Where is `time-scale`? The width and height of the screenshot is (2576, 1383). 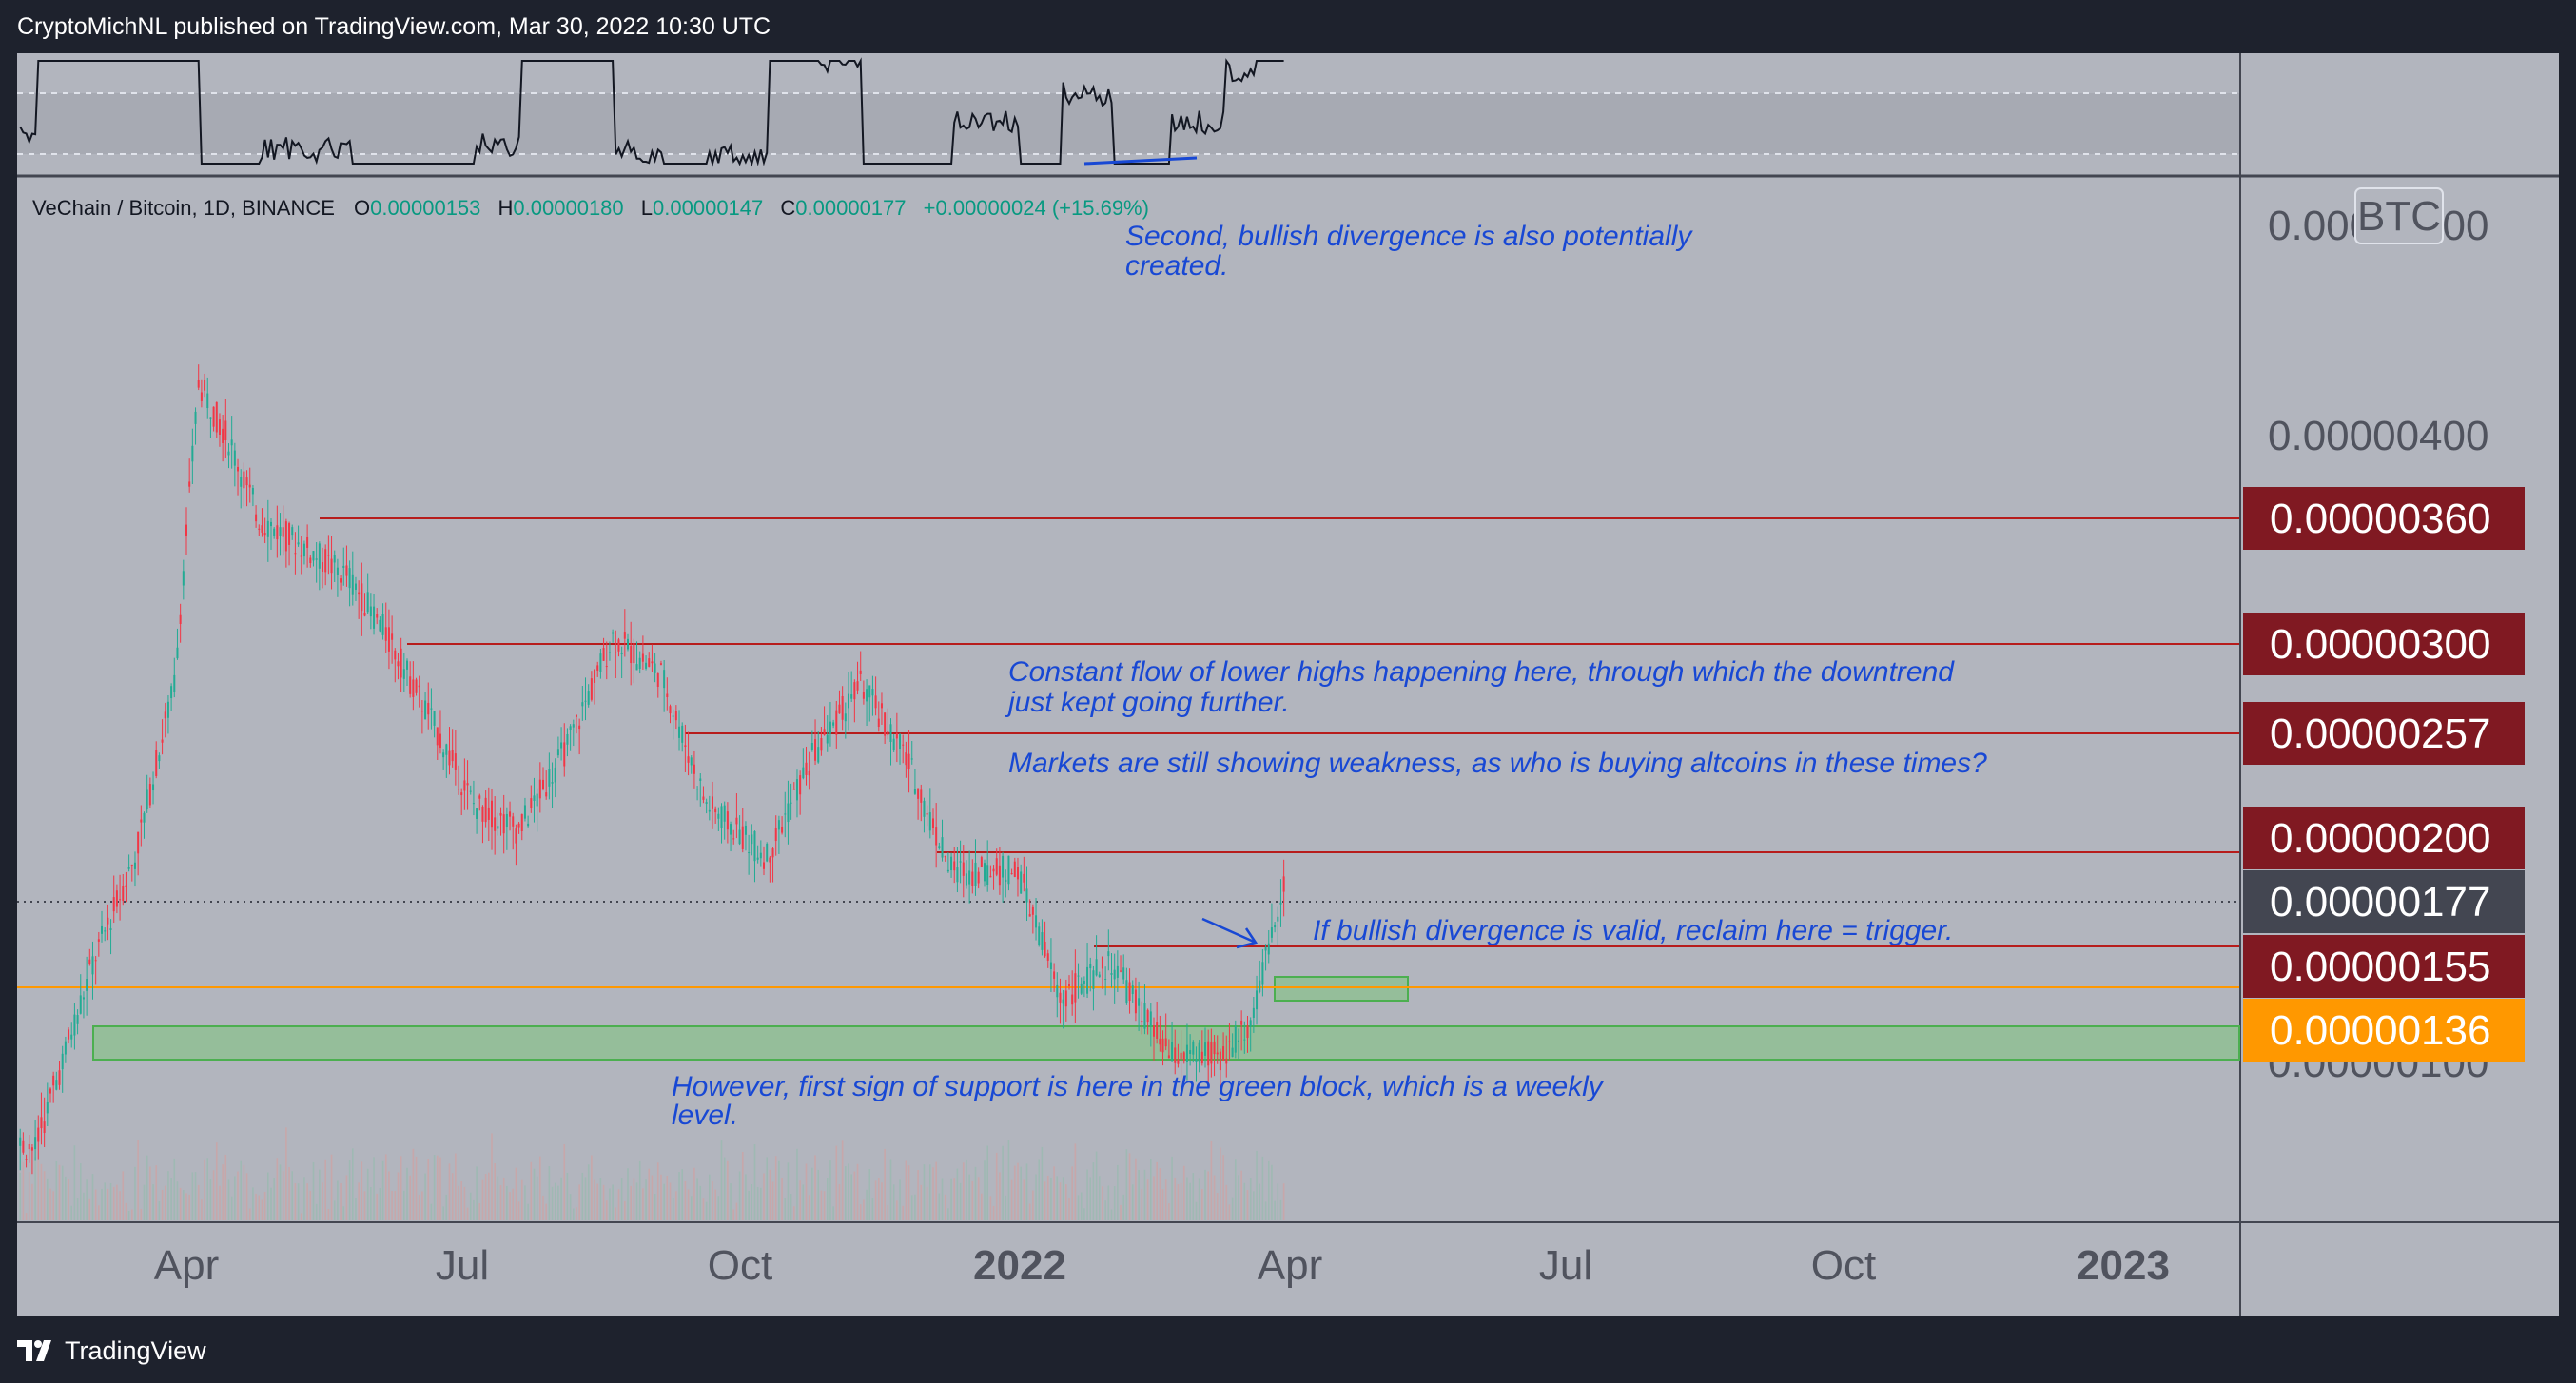 time-scale is located at coordinates (1288, 1269).